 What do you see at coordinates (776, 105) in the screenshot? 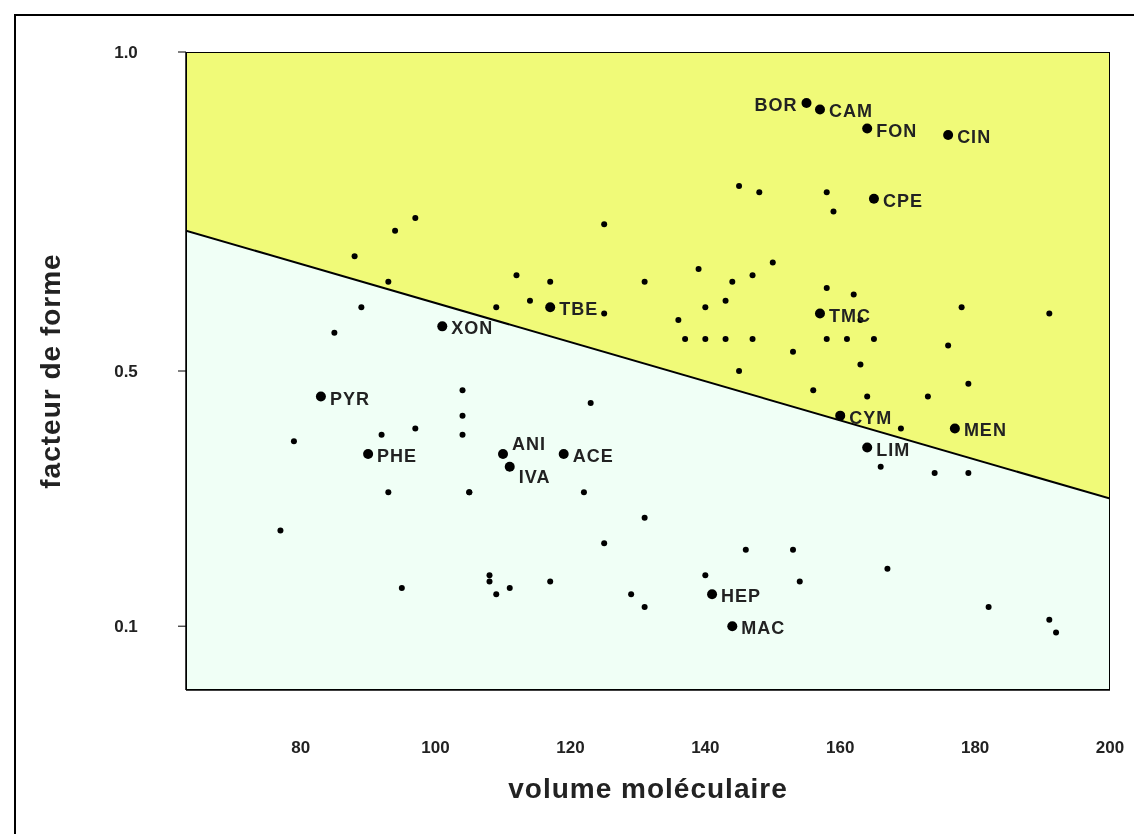
I see `annotation: BOR` at bounding box center [776, 105].